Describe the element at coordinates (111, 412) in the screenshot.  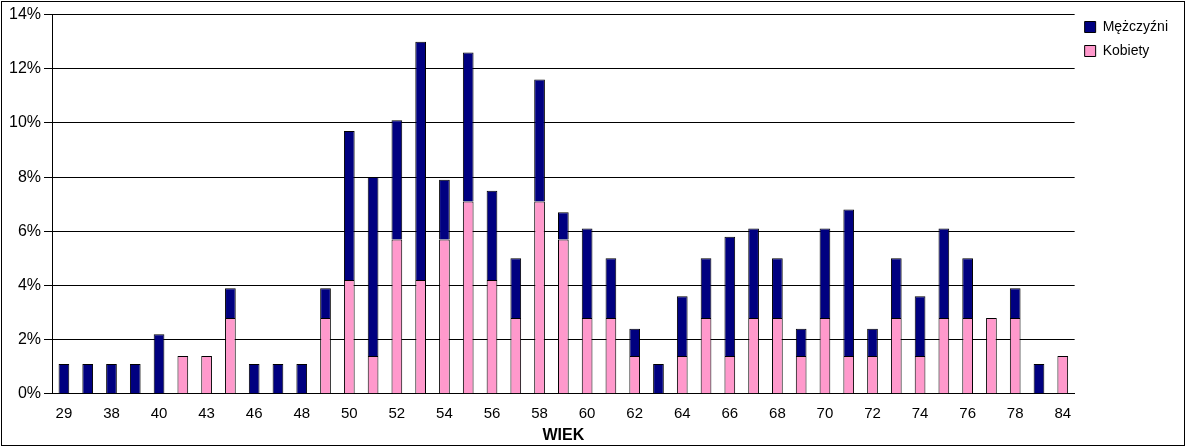
I see `x-tick-label: 38` at that location.